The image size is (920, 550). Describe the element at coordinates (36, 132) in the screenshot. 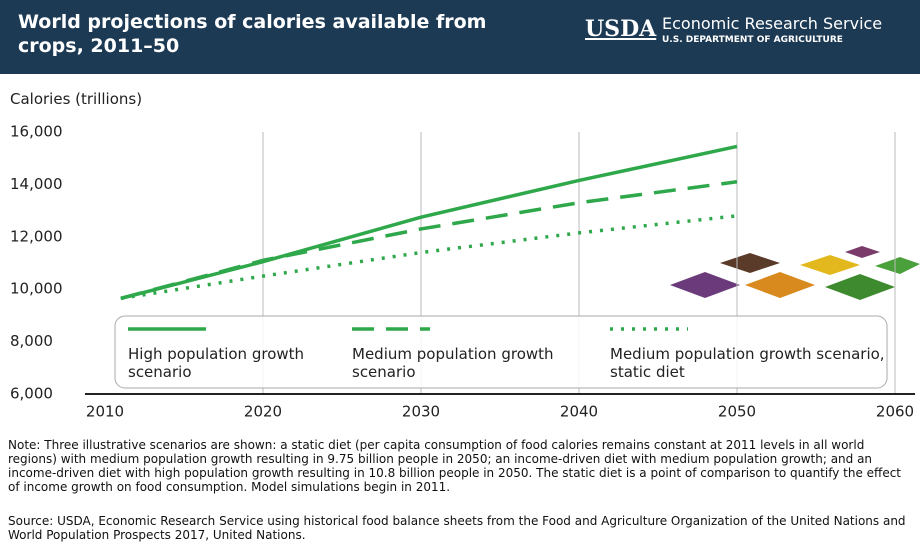

I see `y-tick-label: 16,000` at that location.